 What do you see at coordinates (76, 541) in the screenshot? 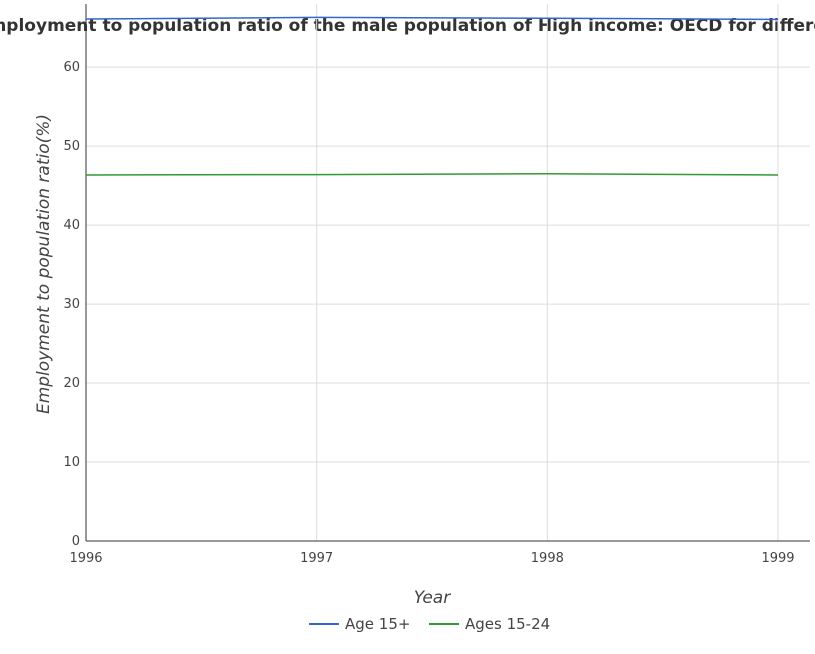
I see `y-tick-label: 0` at bounding box center [76, 541].